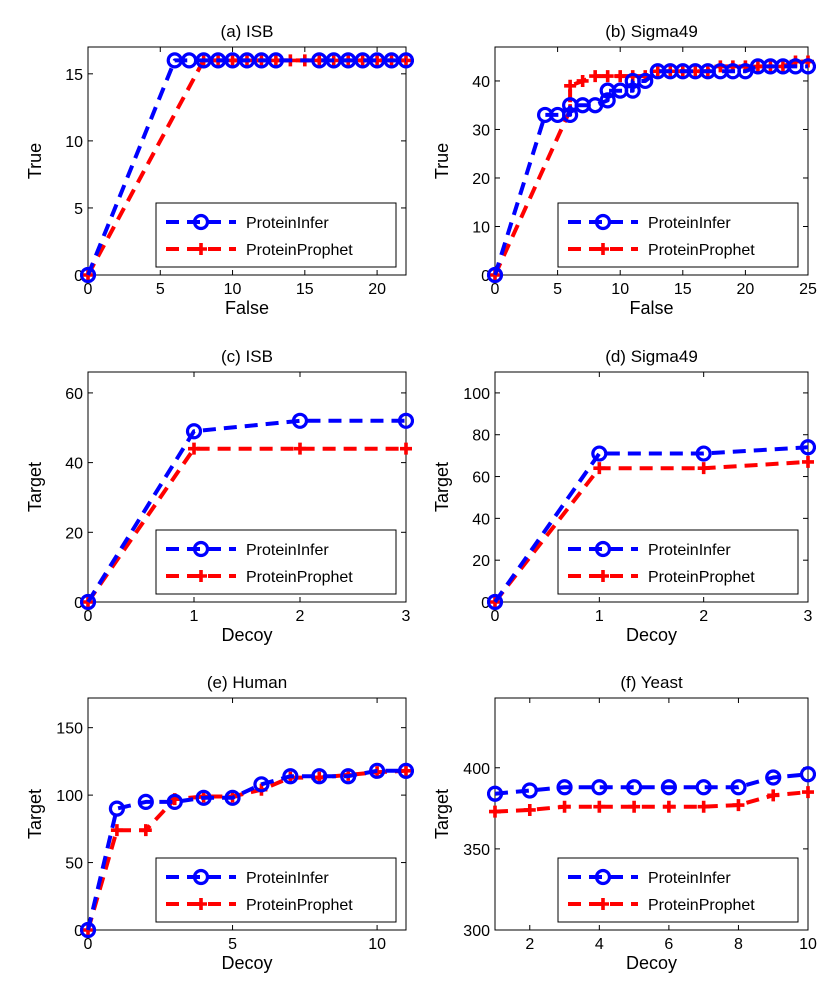 The image size is (830, 997). Describe the element at coordinates (481, 436) in the screenshot. I see `y-tick-label: 80` at that location.